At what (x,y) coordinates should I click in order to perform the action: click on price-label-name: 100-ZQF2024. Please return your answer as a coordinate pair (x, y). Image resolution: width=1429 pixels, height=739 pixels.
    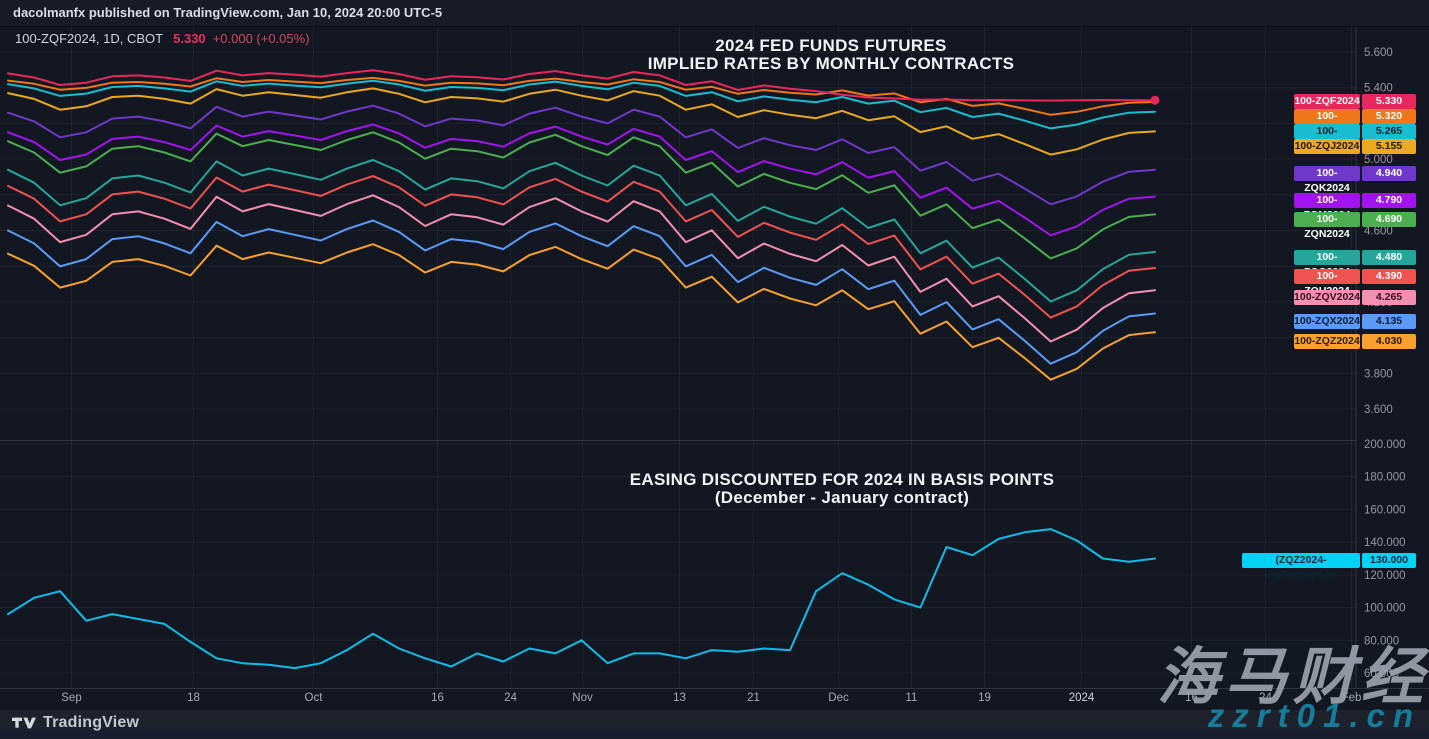
    Looking at the image, I should click on (1327, 101).